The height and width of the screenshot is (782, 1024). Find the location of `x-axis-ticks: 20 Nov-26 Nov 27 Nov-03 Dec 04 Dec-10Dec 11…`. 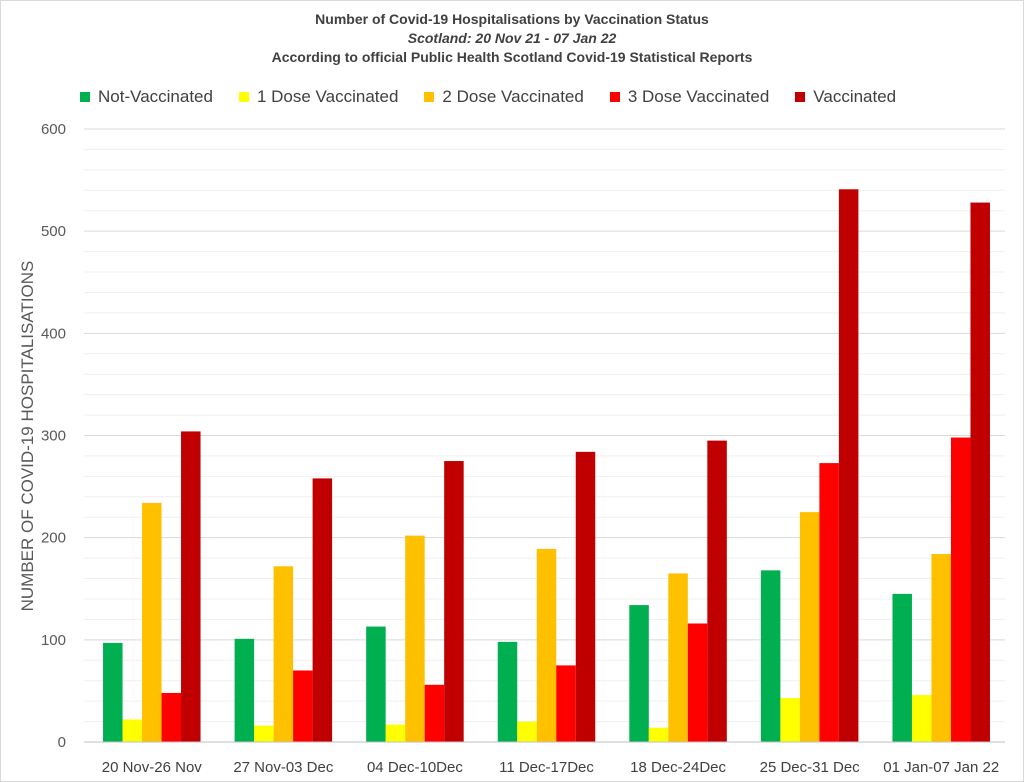

x-axis-ticks: 20 Nov-26 Nov 27 Nov-03 Dec 04 Dec-10Dec 11… is located at coordinates (550, 767).